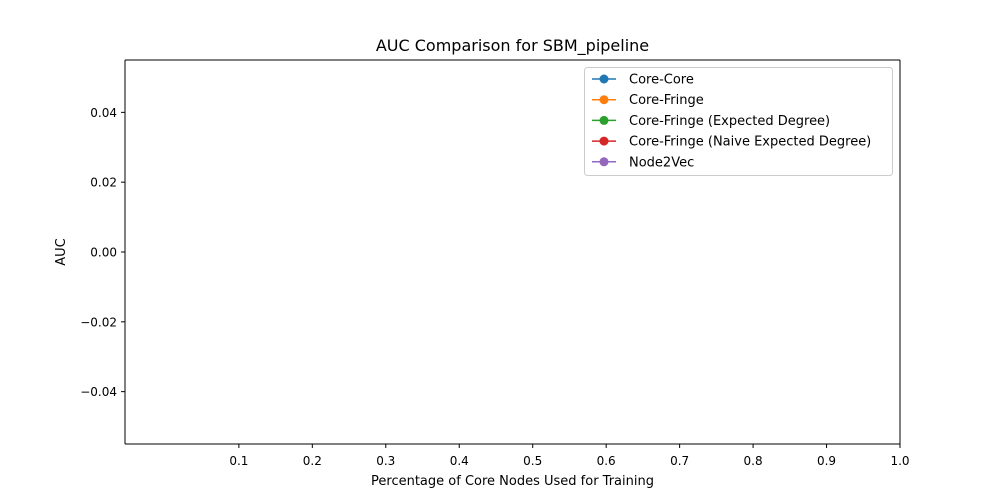 Image resolution: width=1000 pixels, height=500 pixels. I want to click on legend-item: Core-Fringe (Naive Expected Degree), so click(731, 142).